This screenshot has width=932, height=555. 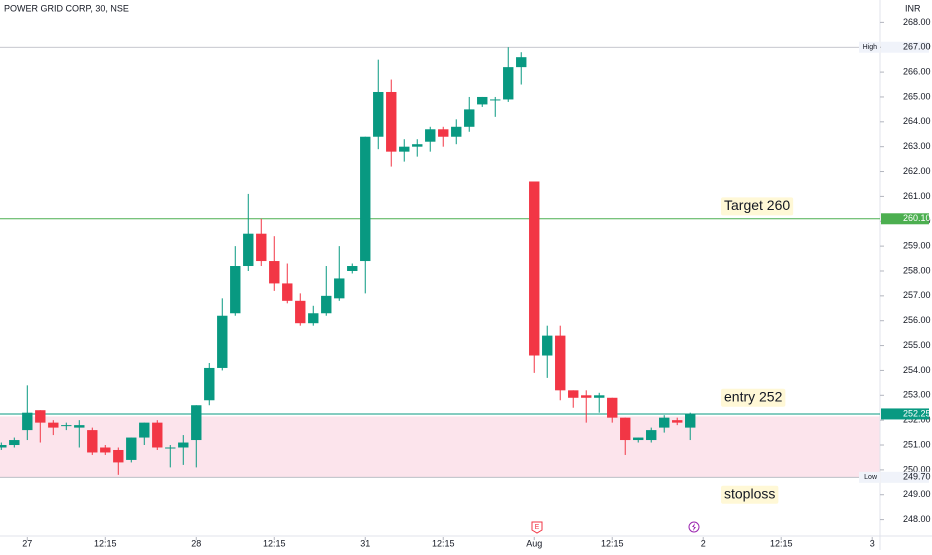 I want to click on y-tick-label: 255.00, so click(x=917, y=345).